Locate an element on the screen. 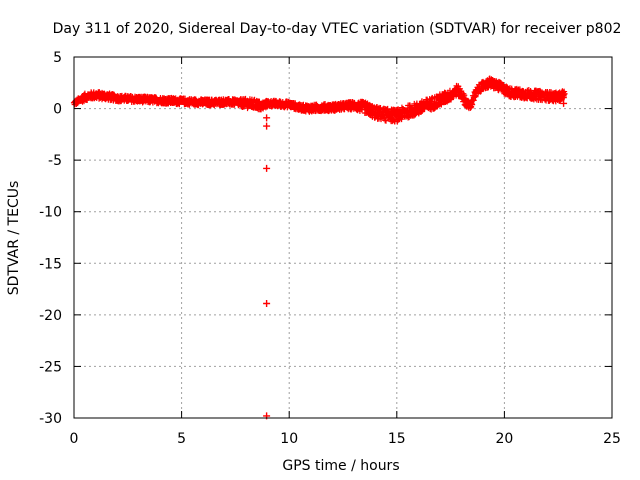  x-tick-label: 5 is located at coordinates (181, 439).